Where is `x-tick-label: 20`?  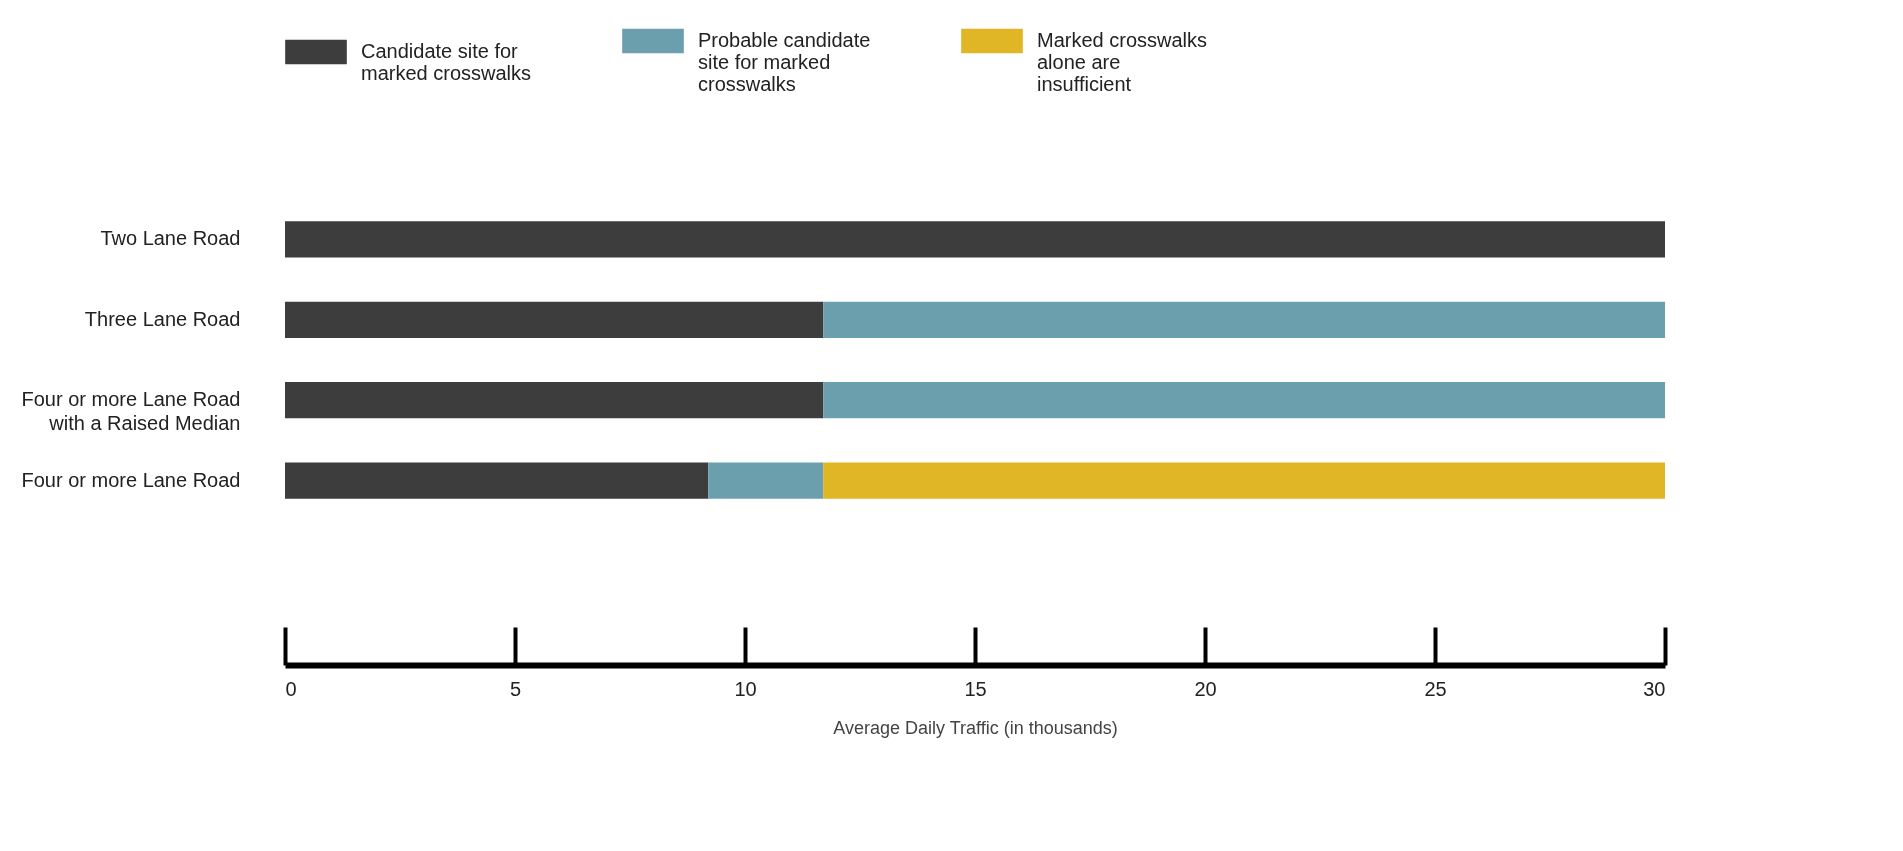
x-tick-label: 20 is located at coordinates (1205, 688).